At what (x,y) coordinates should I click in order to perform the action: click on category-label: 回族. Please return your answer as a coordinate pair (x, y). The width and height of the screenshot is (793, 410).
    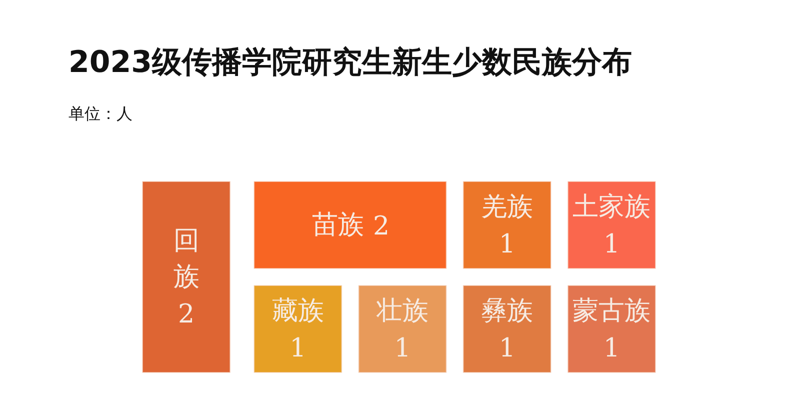
    Looking at the image, I should click on (186, 259).